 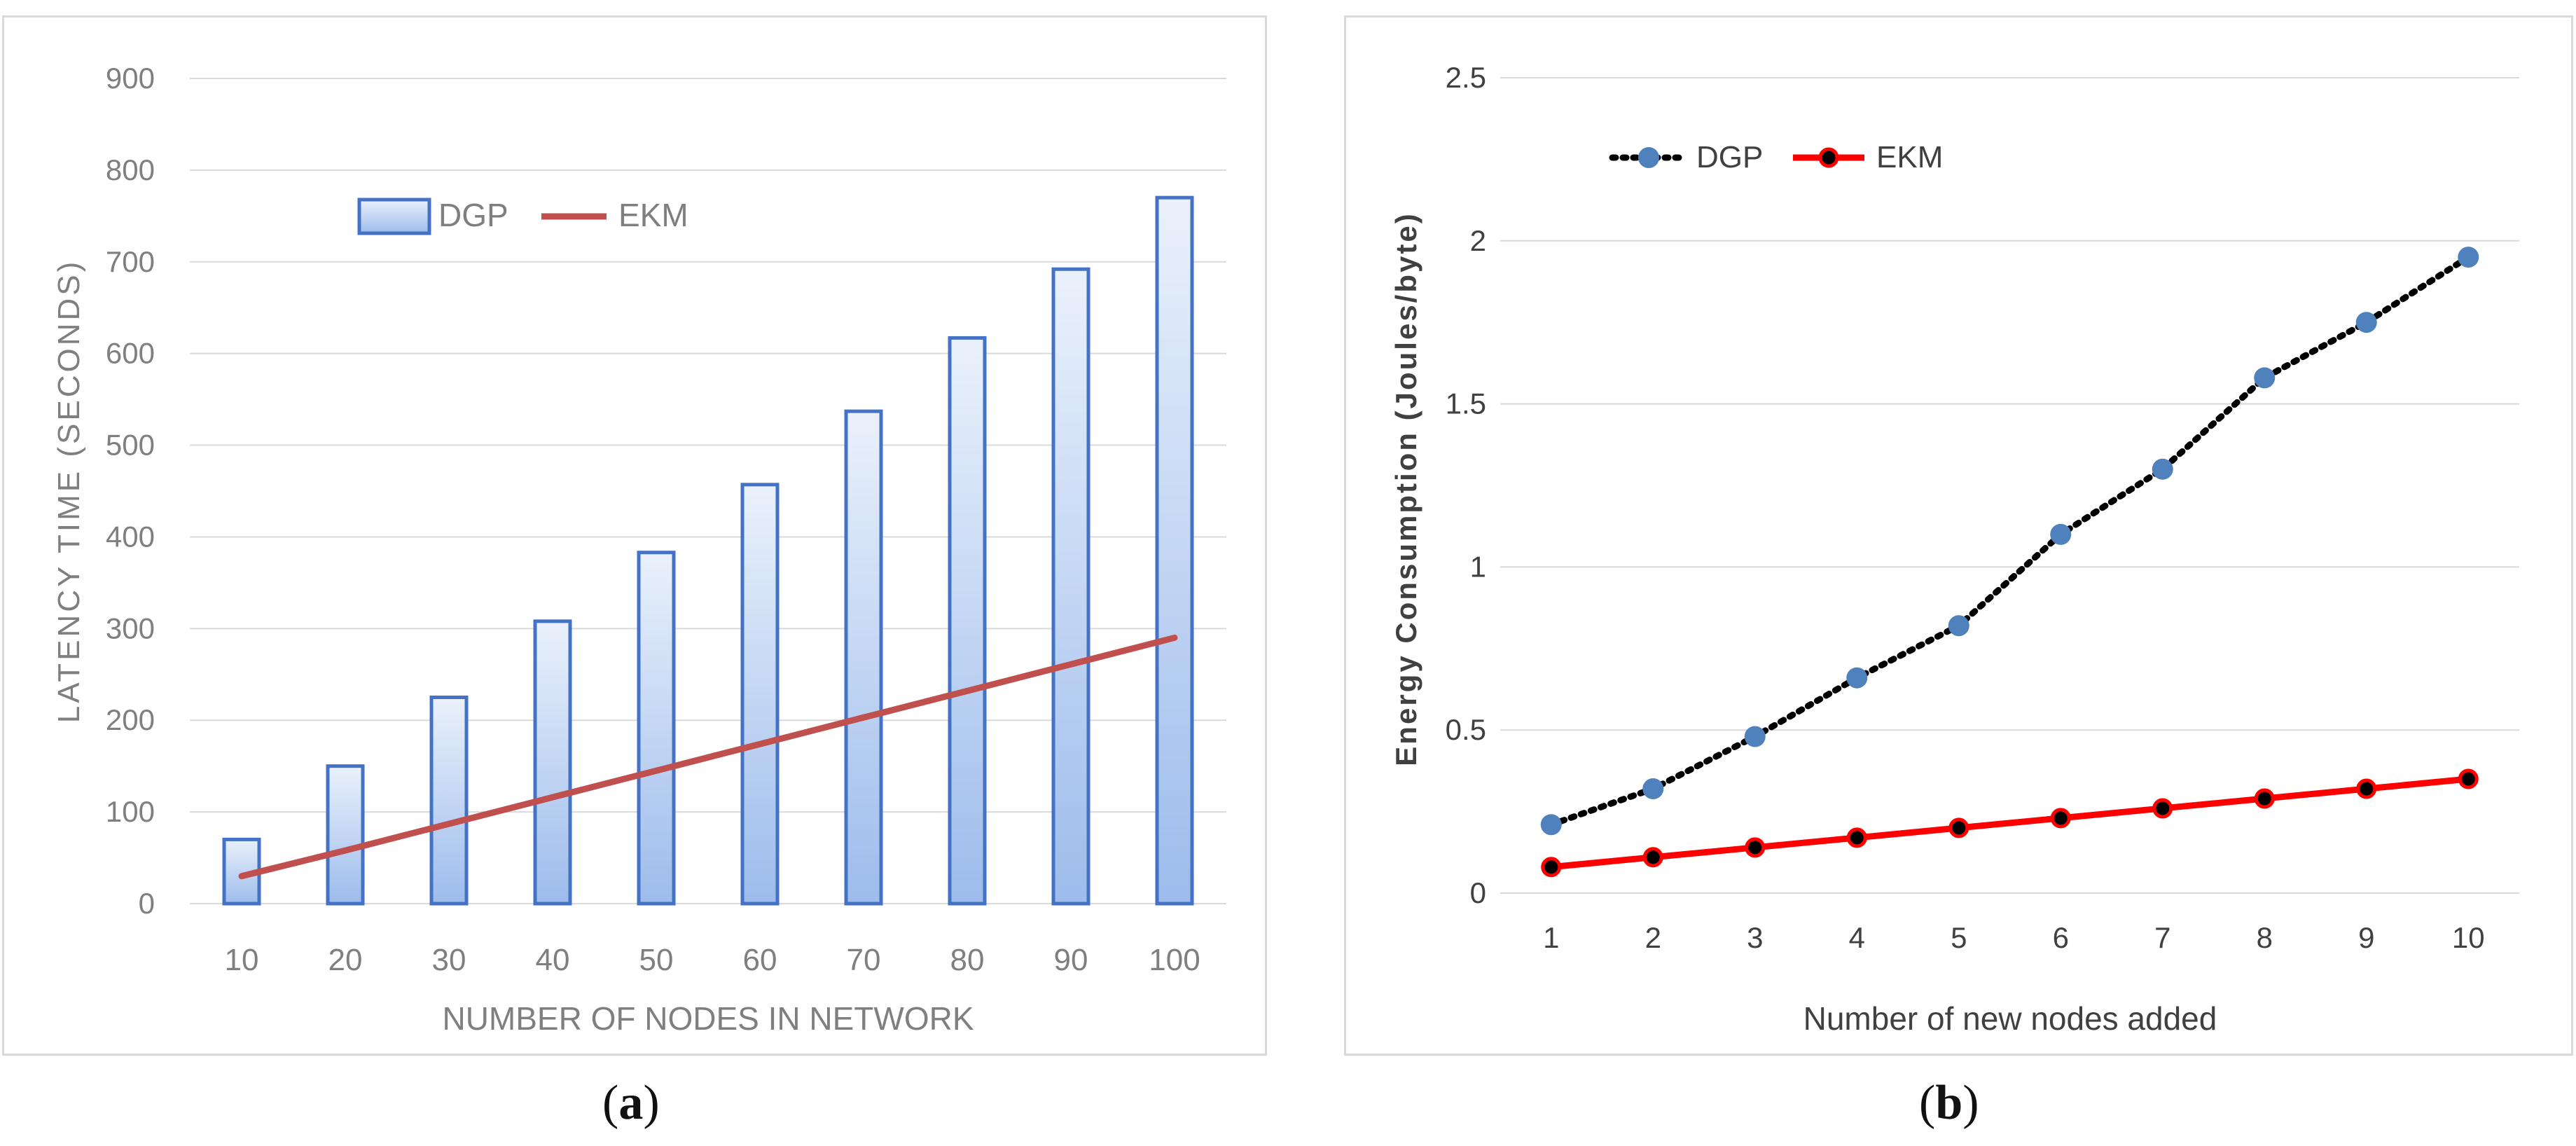 I want to click on x-tick-label: 100, so click(x=1174, y=960).